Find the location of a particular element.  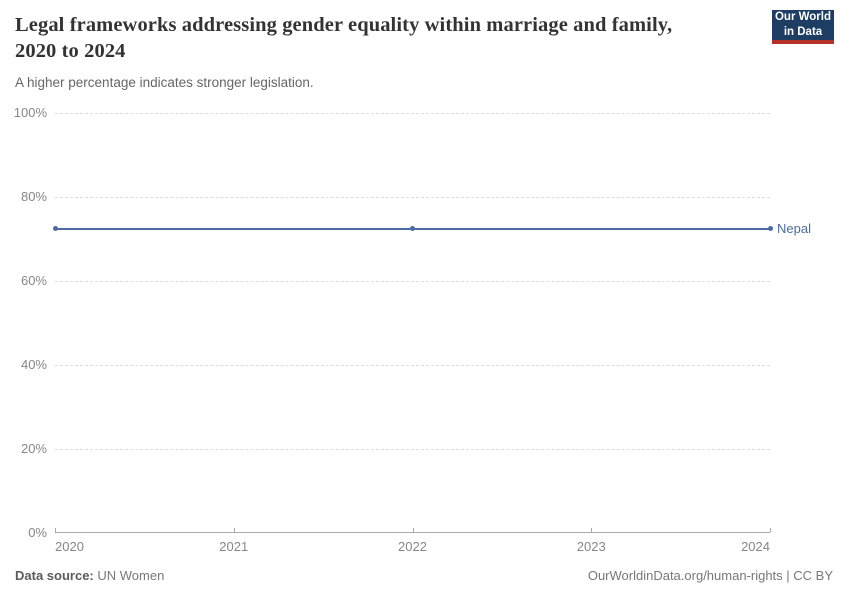

x-axis-tick-label: 2021 is located at coordinates (234, 546).